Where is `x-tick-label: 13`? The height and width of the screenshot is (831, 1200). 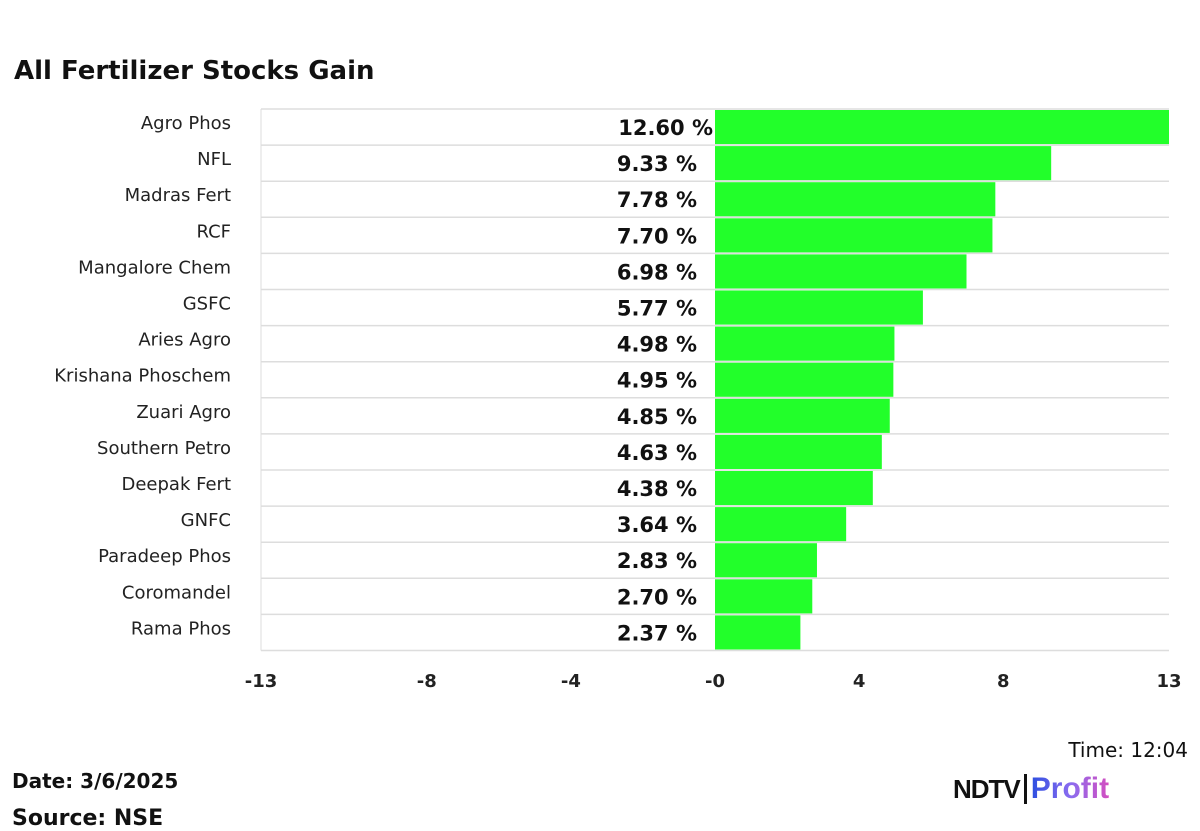
x-tick-label: 13 is located at coordinates (1168, 681).